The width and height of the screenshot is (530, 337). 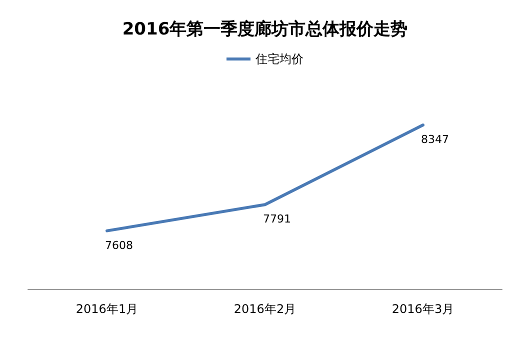 I want to click on chart-title: 2016年第一季度廊坊市总体报价走势, so click(x=265, y=30).